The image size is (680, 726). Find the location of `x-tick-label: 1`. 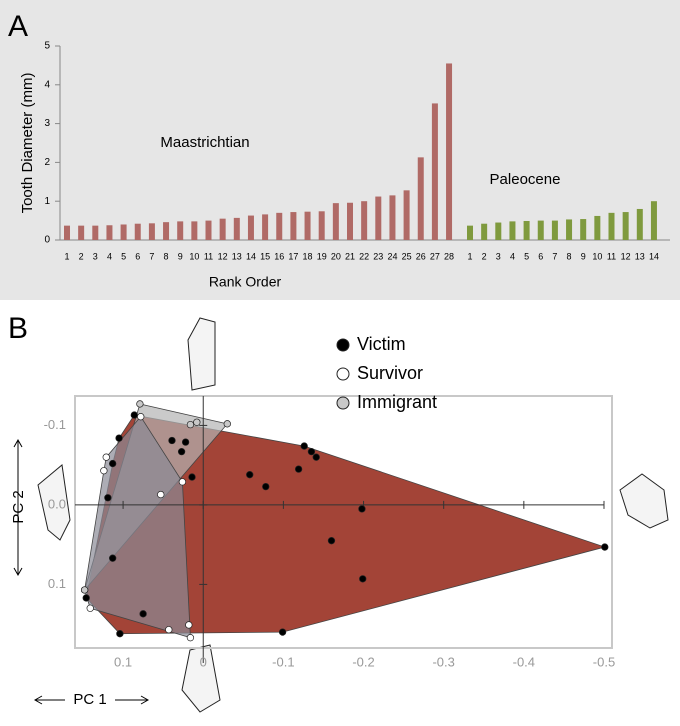

x-tick-label: 1 is located at coordinates (66, 256).